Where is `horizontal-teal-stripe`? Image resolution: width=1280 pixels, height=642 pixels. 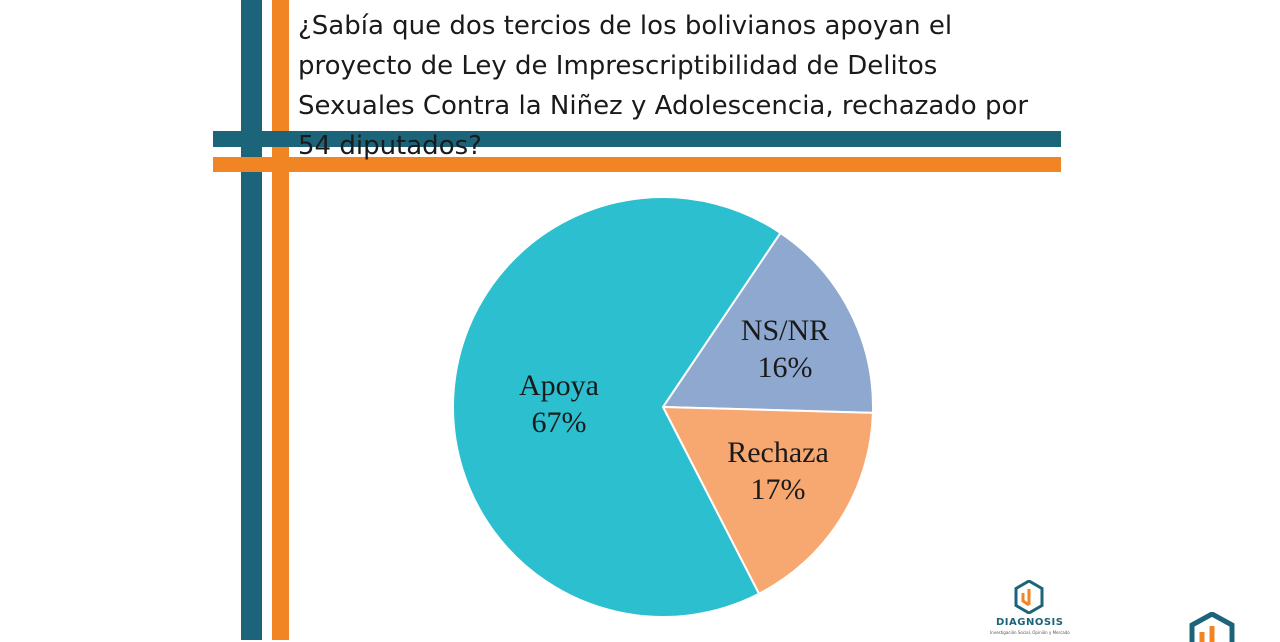 horizontal-teal-stripe is located at coordinates (637, 139).